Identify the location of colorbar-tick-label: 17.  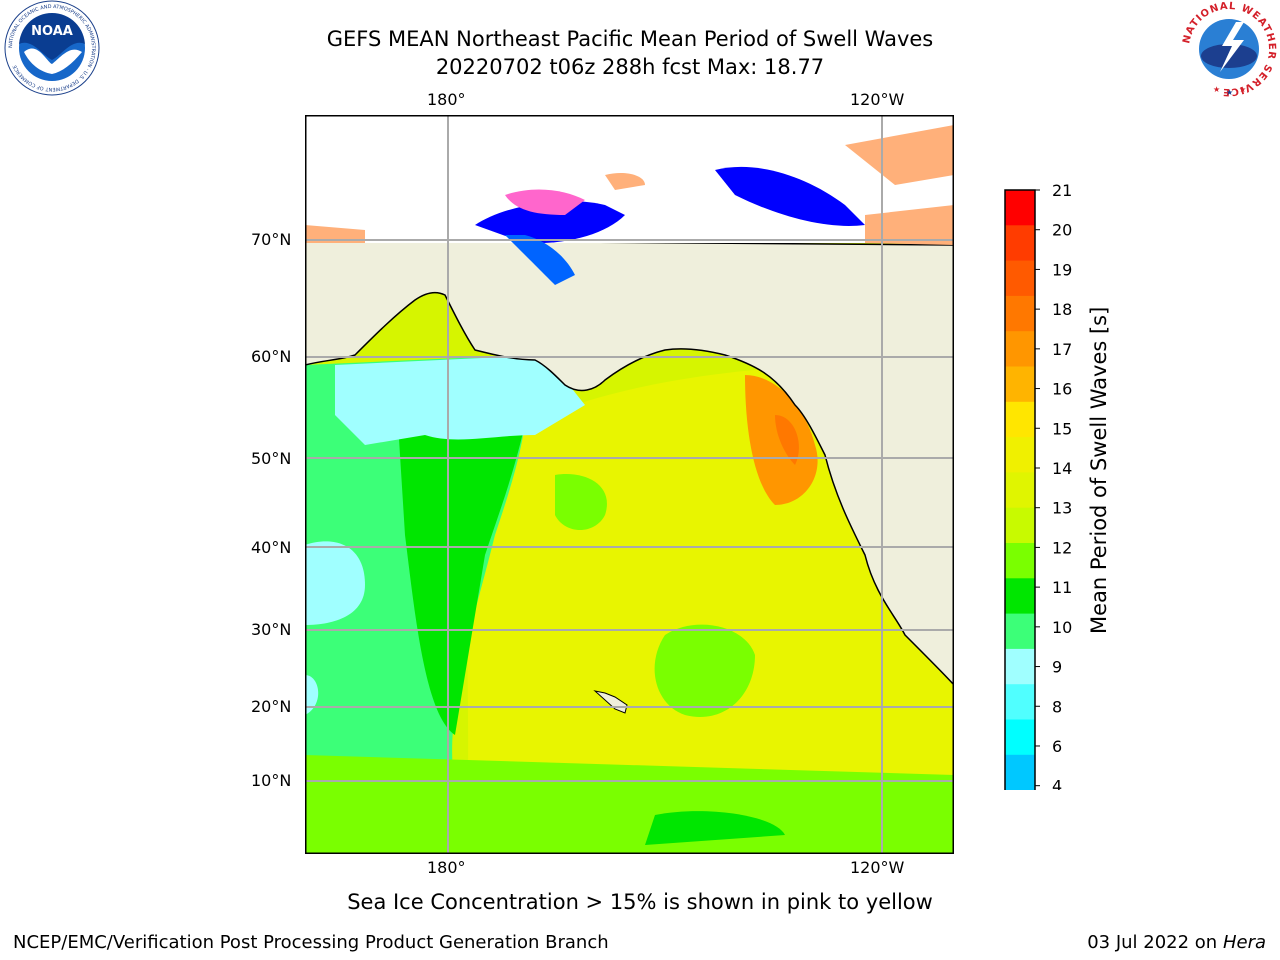
(1062, 349).